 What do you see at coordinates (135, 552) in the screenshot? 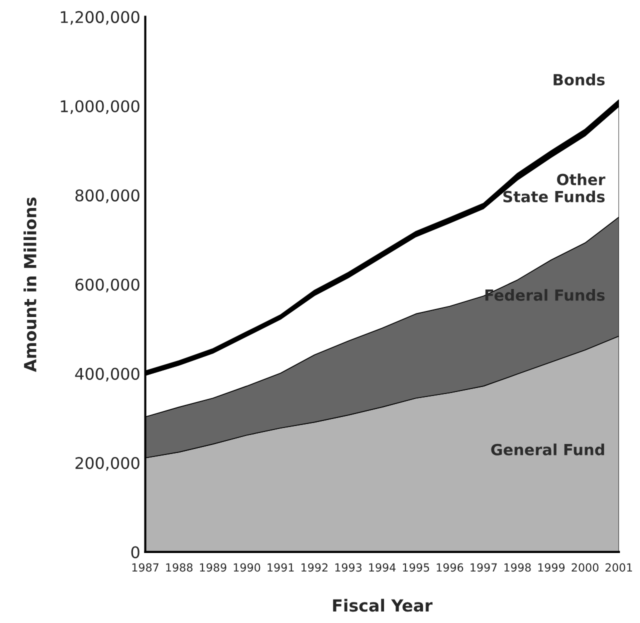
I see `y-tick-label: 0` at bounding box center [135, 552].